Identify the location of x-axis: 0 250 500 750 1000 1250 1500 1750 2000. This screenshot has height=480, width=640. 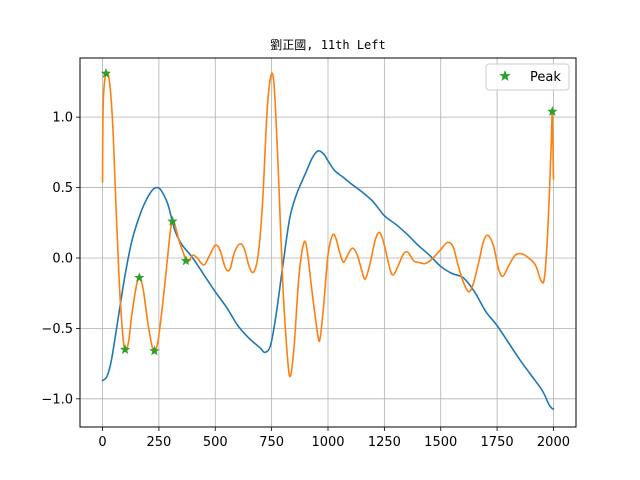
(334, 438).